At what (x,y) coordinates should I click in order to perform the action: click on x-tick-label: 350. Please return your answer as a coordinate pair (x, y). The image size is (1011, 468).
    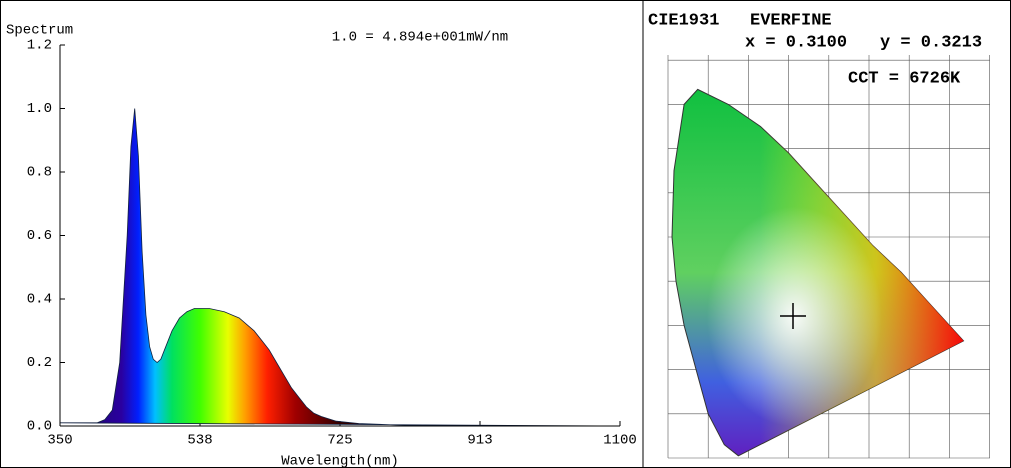
    Looking at the image, I should click on (59, 441).